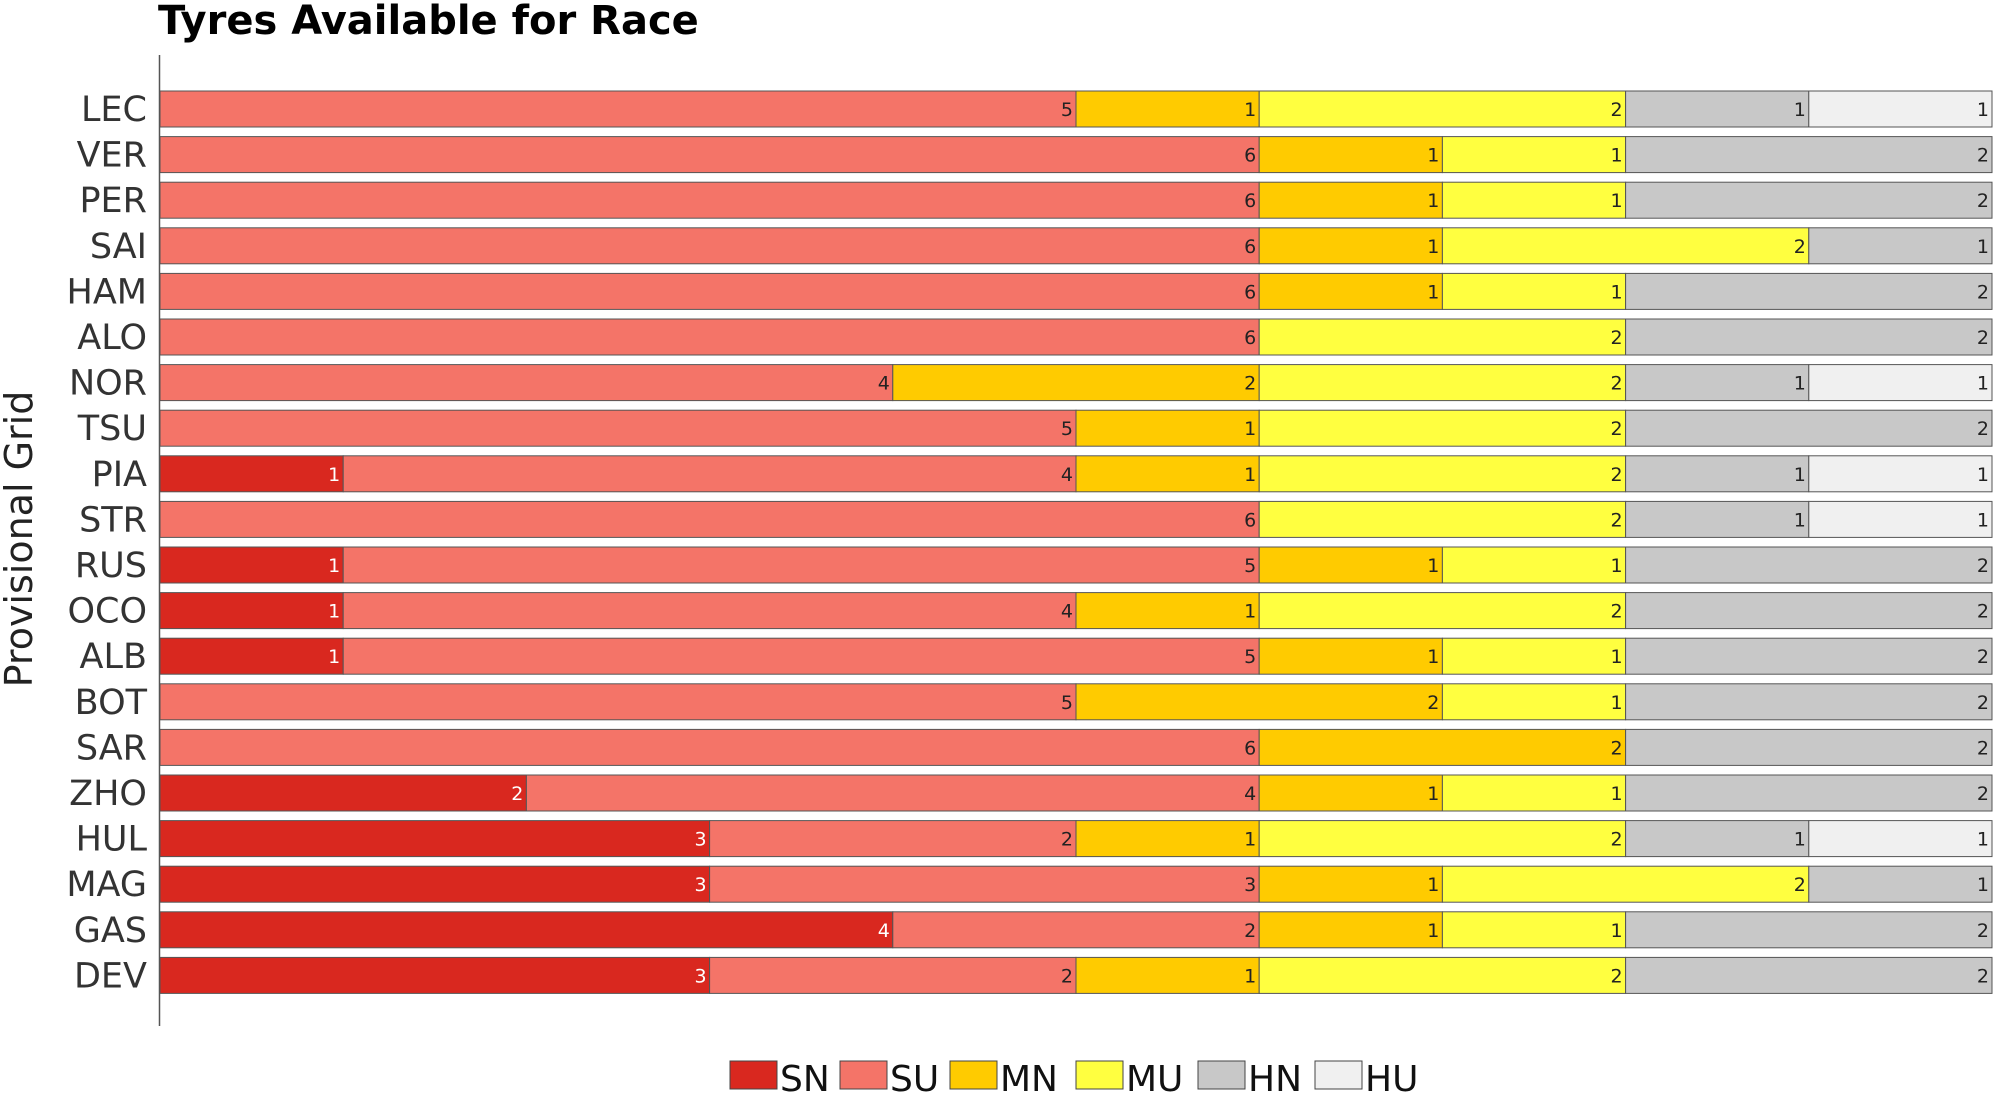 The image size is (1994, 1093). I want to click on y-tick-label: STR, so click(113, 520).